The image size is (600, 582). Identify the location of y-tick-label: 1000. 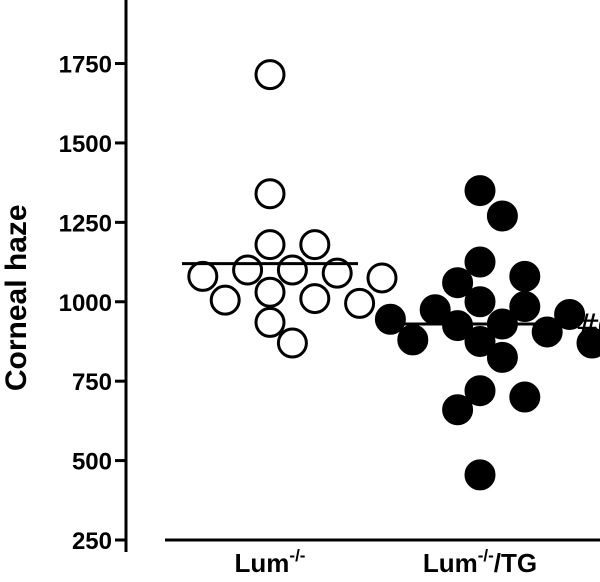
(85, 303).